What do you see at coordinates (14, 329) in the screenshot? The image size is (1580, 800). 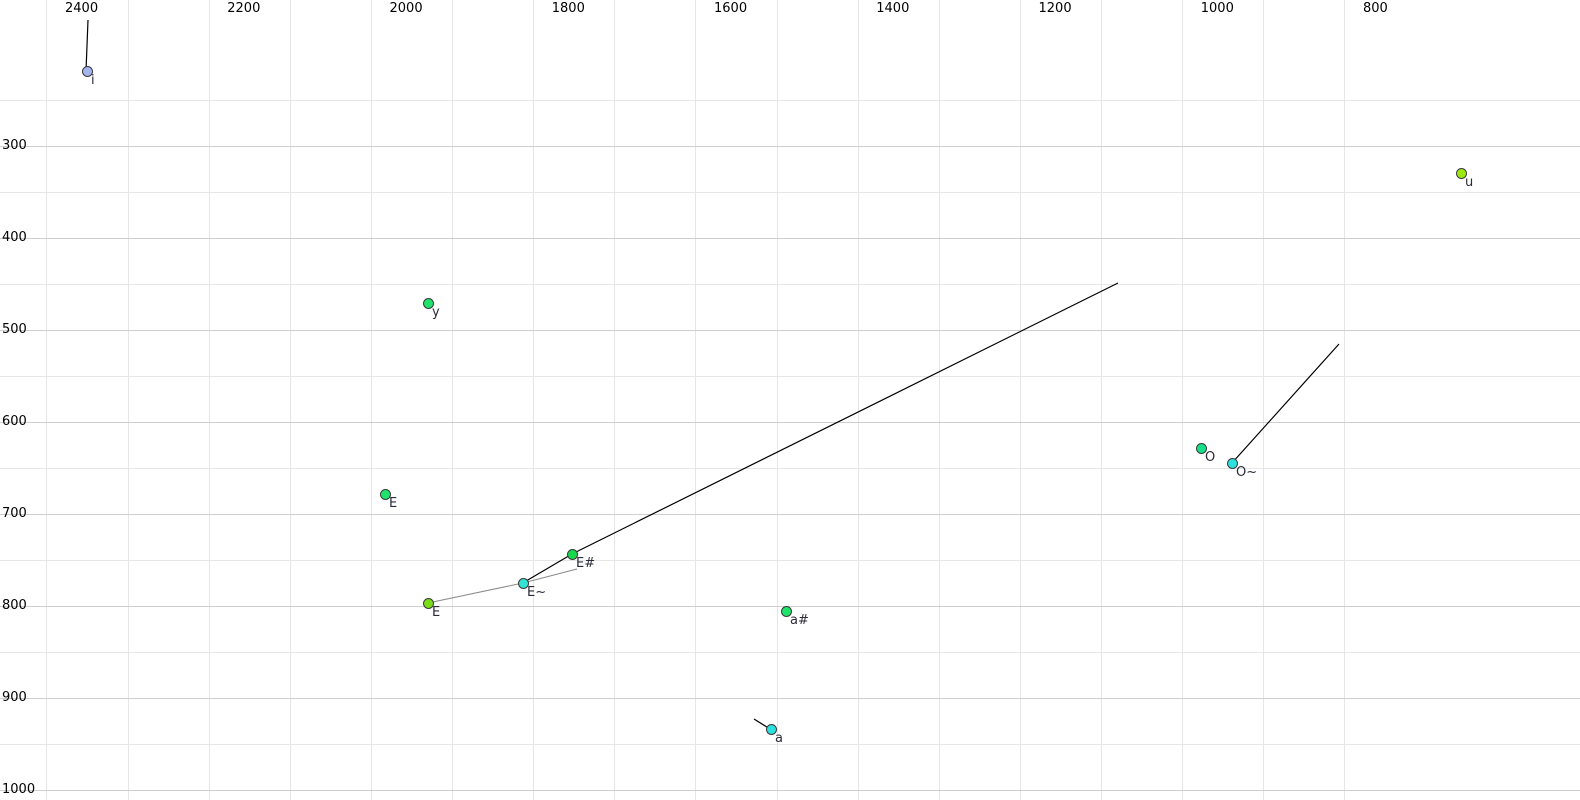 I see `y-axis-tick-label: 500` at bounding box center [14, 329].